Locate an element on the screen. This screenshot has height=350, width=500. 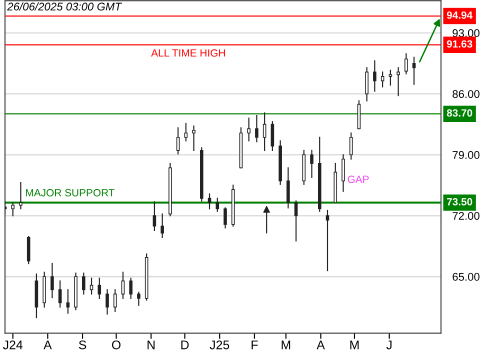
x-tick-label: J24 is located at coordinates (12, 345).